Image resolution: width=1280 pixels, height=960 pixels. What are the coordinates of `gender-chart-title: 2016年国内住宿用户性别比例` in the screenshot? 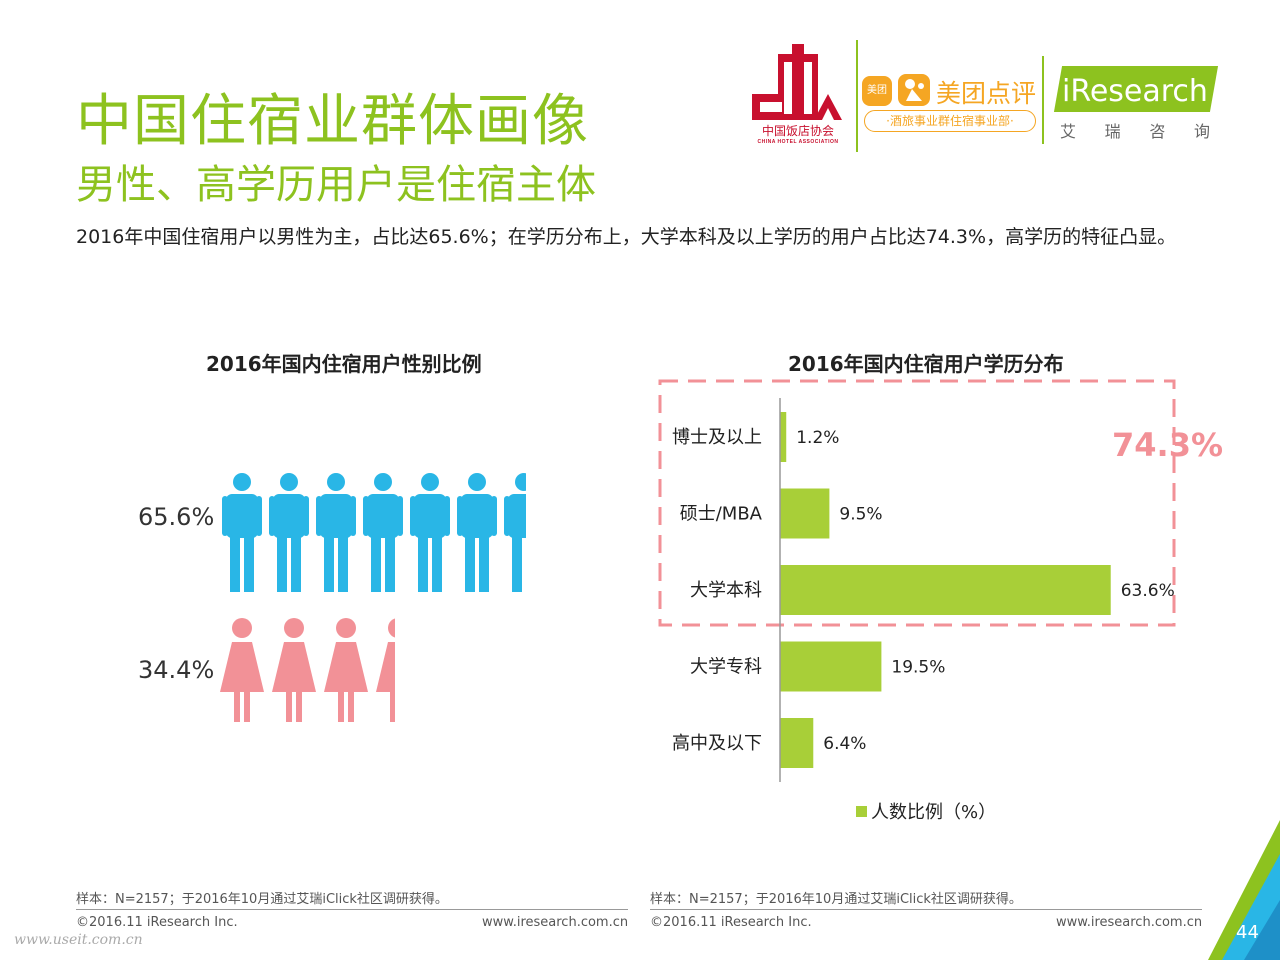 It's located at (344, 364).